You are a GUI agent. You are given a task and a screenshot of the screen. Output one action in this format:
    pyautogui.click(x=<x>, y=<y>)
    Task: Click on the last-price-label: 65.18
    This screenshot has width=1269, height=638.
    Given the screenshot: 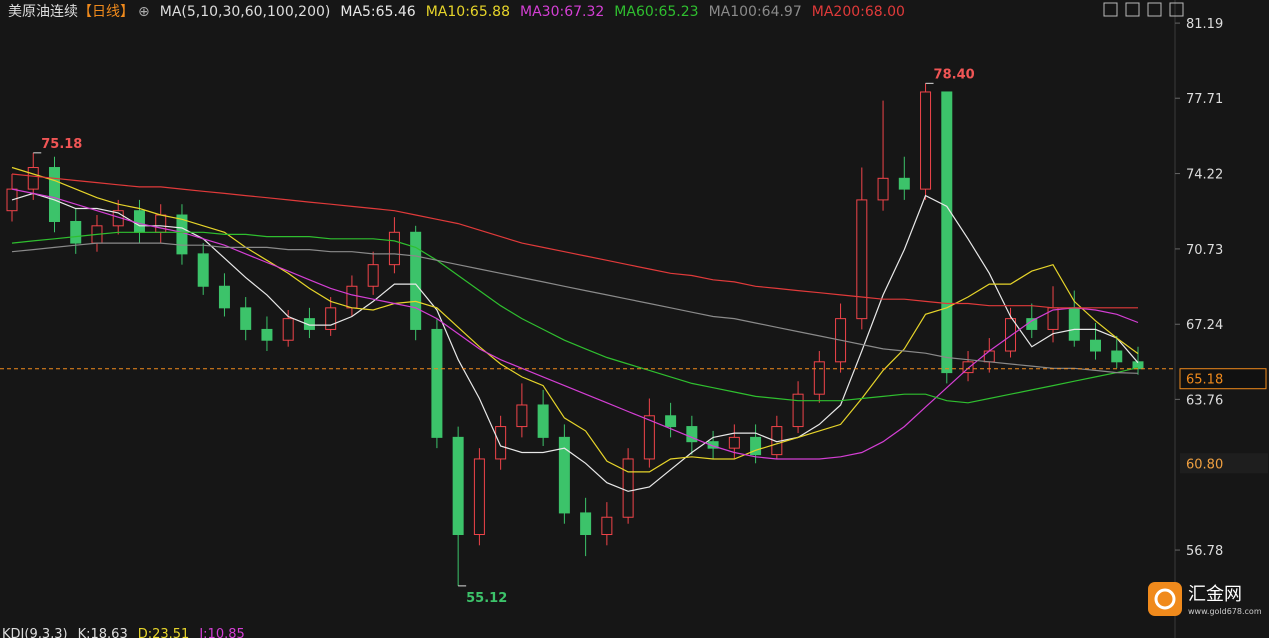 What is the action you would take?
    pyautogui.click(x=1204, y=380)
    